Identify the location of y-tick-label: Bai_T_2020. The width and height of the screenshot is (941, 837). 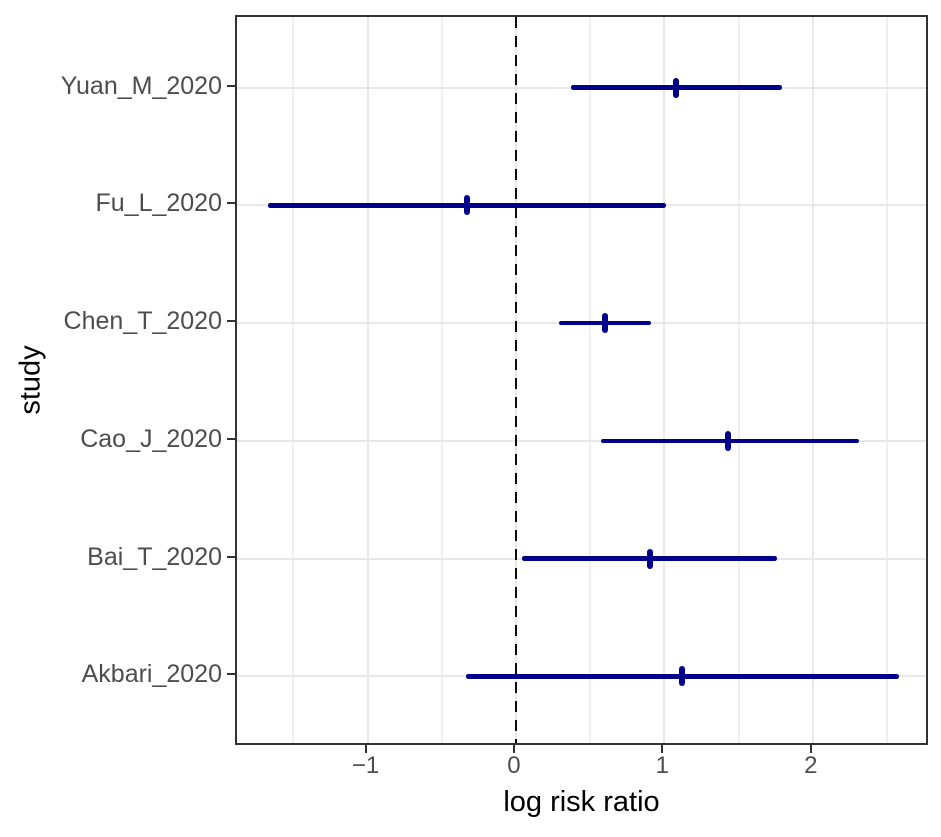
(154, 556).